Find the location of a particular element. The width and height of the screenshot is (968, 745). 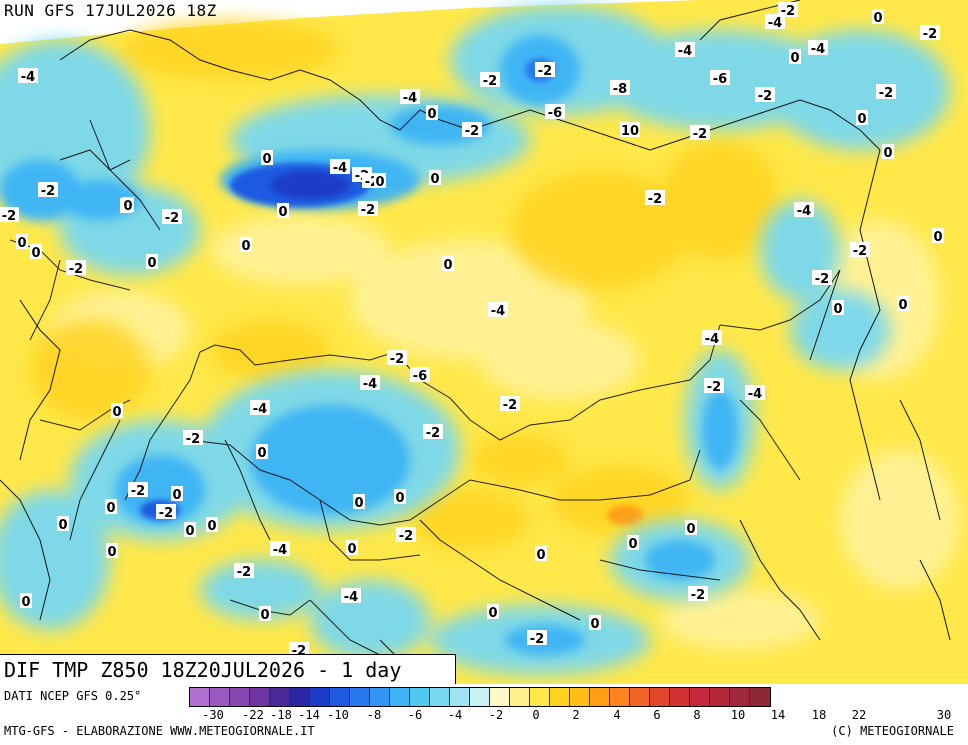

colorbar-tick-label: 6 is located at coordinates (657, 715).